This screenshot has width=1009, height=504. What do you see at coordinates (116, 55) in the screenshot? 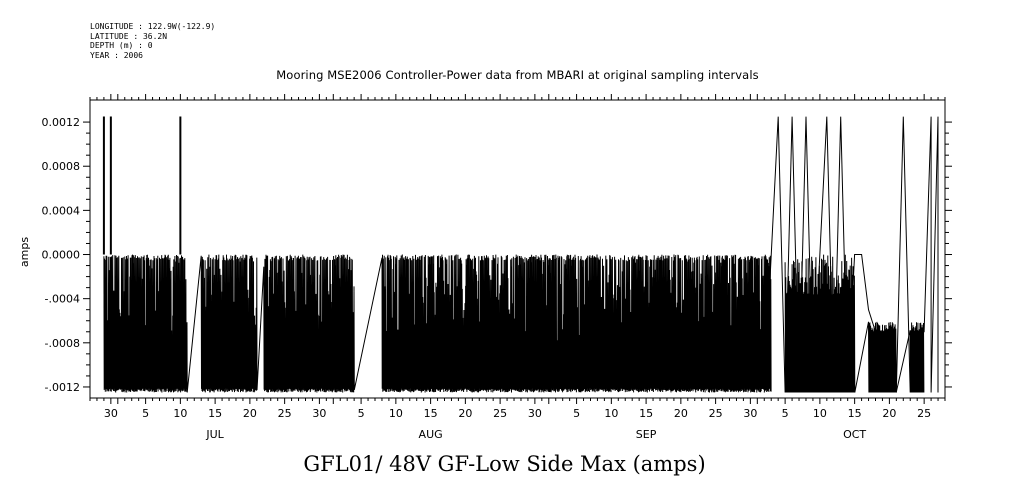
I see `year-label: YEAR : 2006` at bounding box center [116, 55].